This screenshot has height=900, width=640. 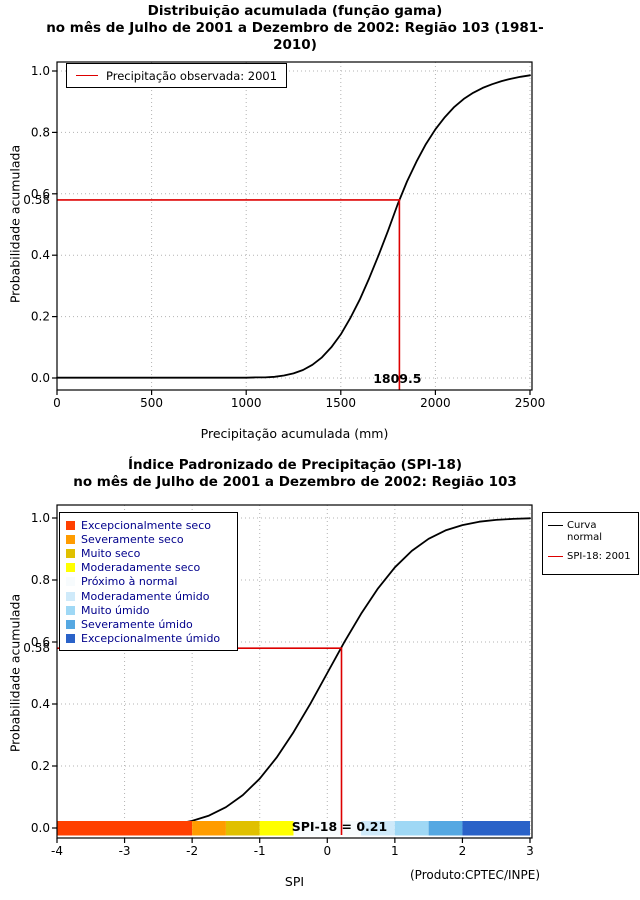 I want to click on spi-category-legend-item: Severamente seco, so click(x=151, y=539).